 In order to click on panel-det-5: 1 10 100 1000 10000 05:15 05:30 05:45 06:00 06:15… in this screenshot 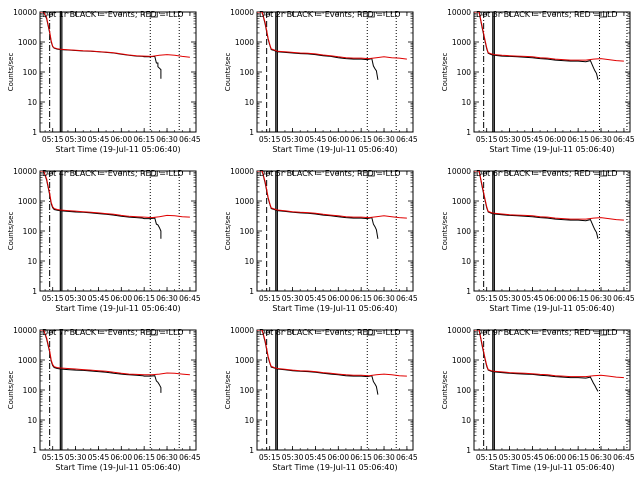, I will do `click(321, 240)`.